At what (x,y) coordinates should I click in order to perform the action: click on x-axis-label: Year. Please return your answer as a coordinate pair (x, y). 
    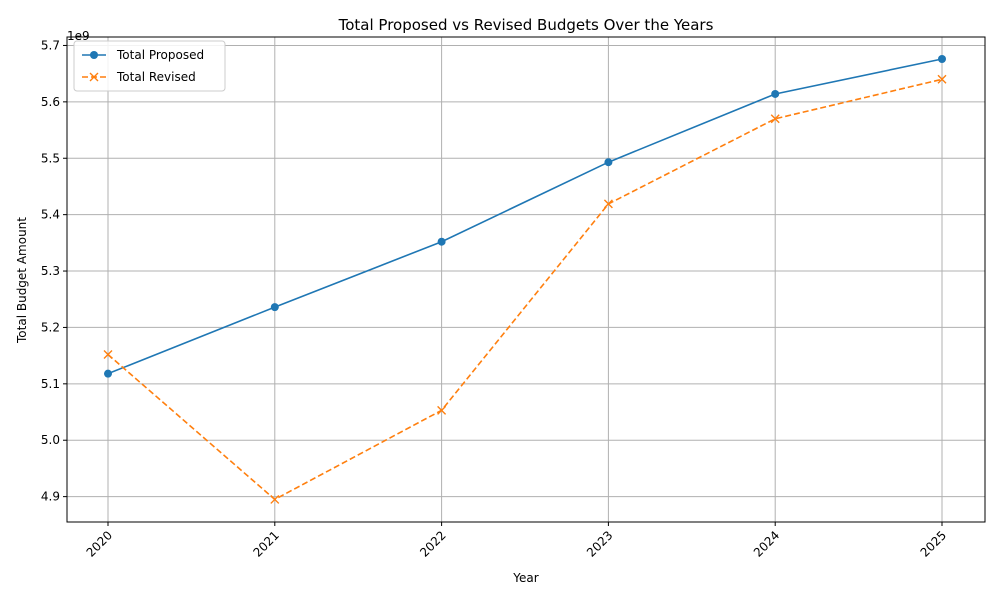
    Looking at the image, I should click on (525, 578).